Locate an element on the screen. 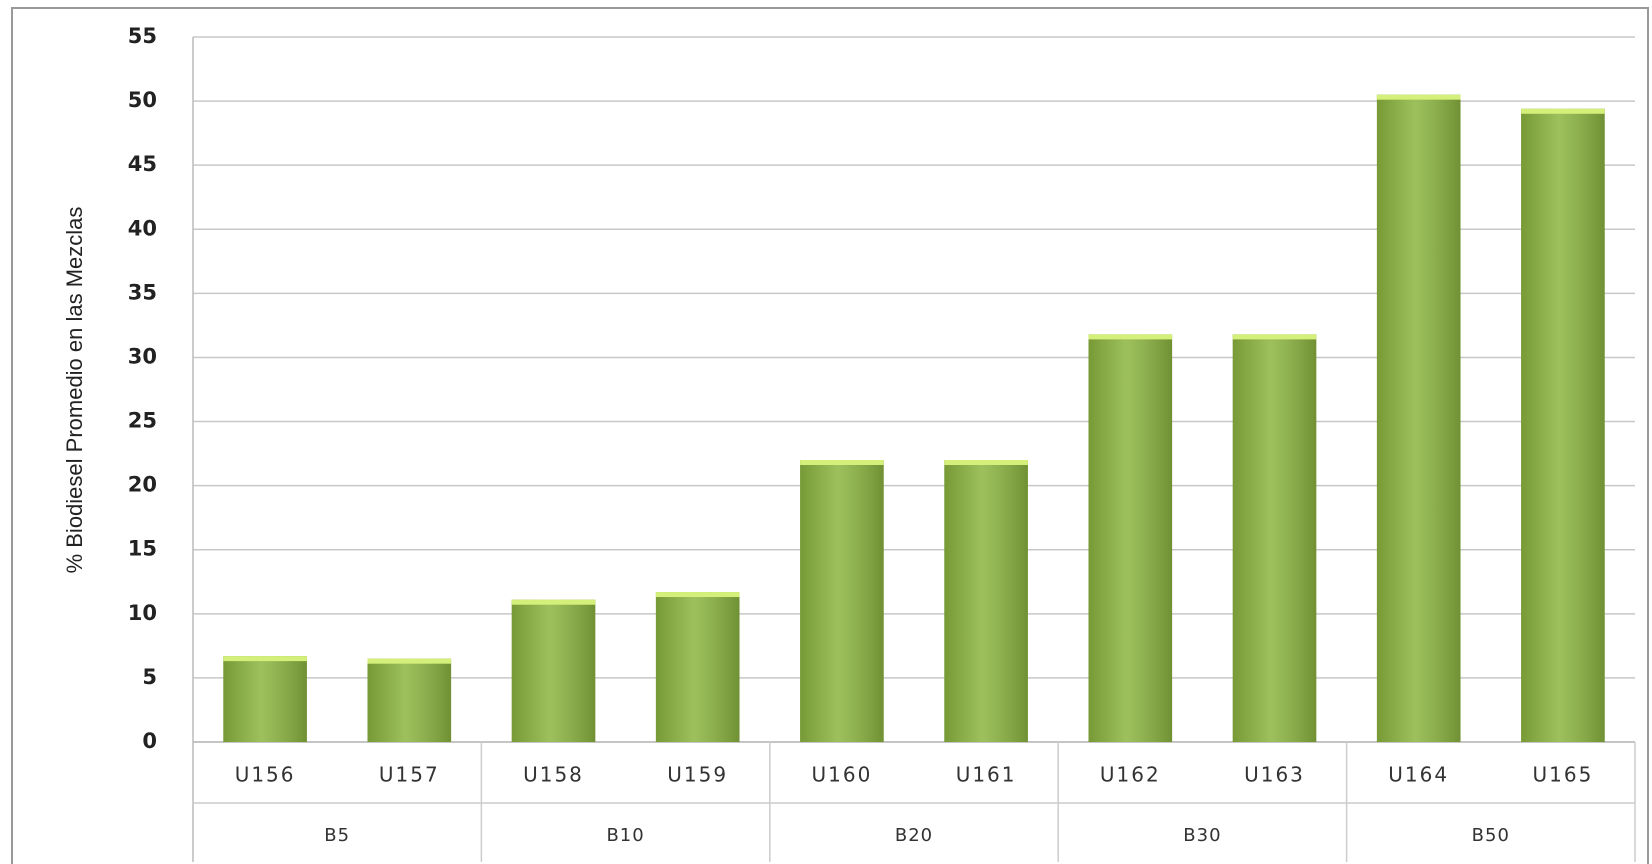  group-label: B20 is located at coordinates (914, 835).